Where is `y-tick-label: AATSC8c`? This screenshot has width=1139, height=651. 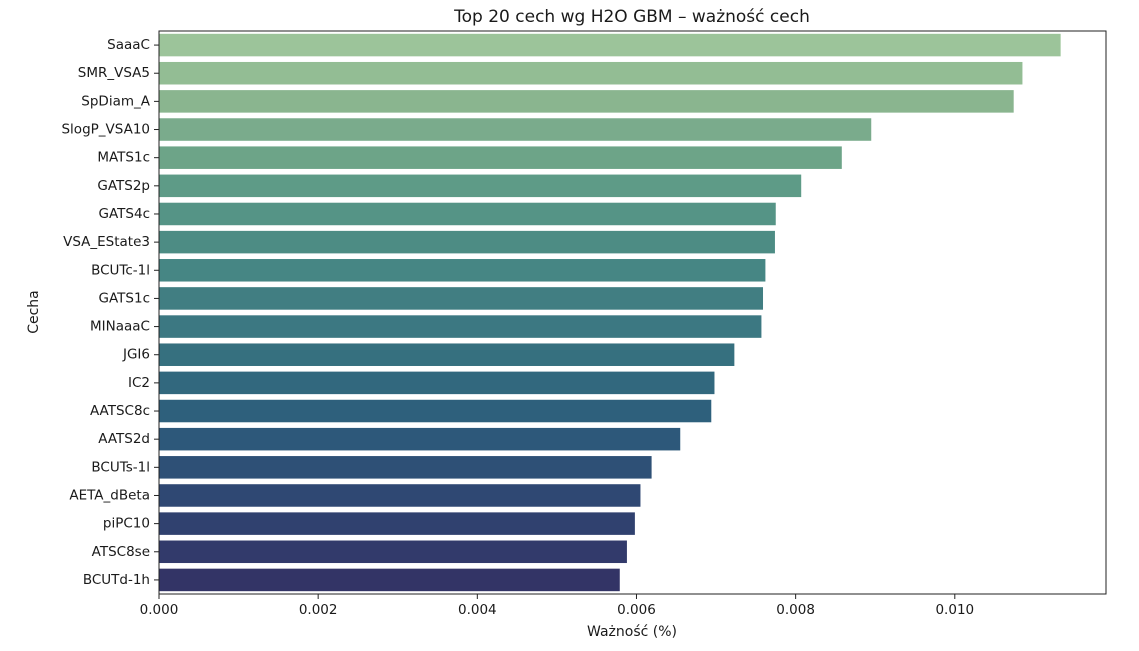
y-tick-label: AATSC8c is located at coordinates (120, 411).